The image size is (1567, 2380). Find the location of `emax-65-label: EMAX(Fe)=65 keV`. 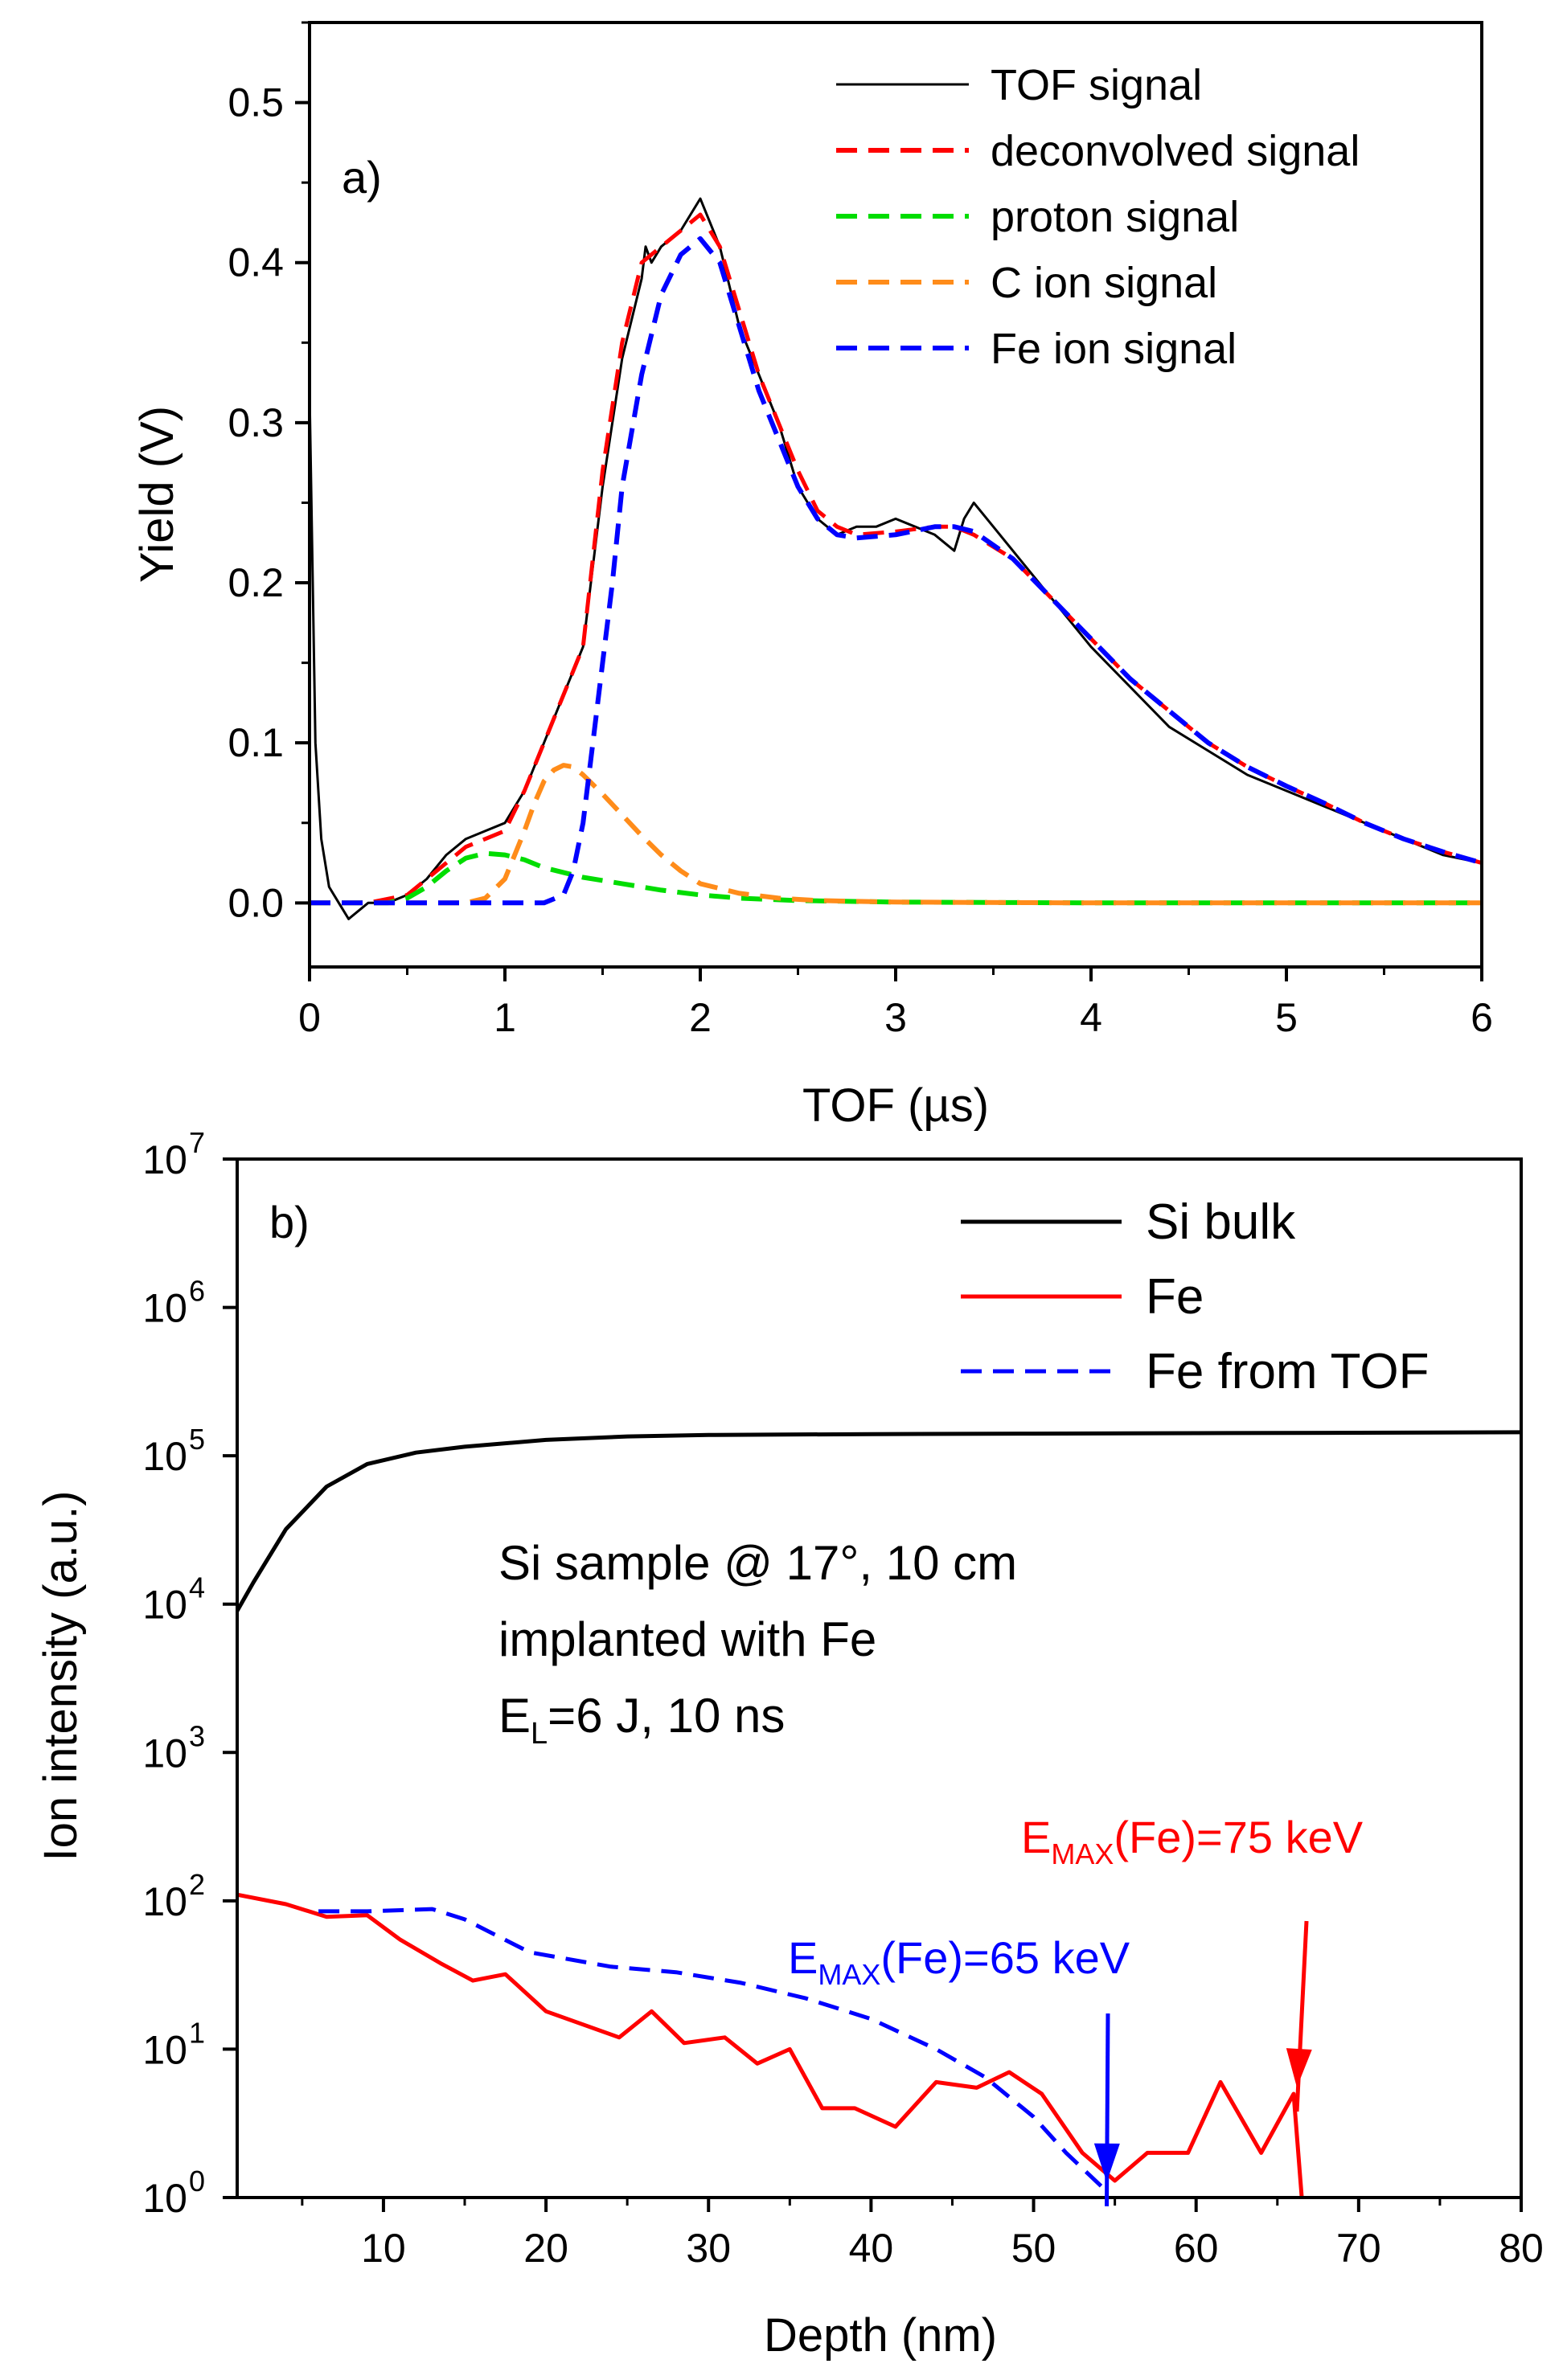

emax-65-label: EMAX(Fe)=65 keV is located at coordinates (959, 1962).